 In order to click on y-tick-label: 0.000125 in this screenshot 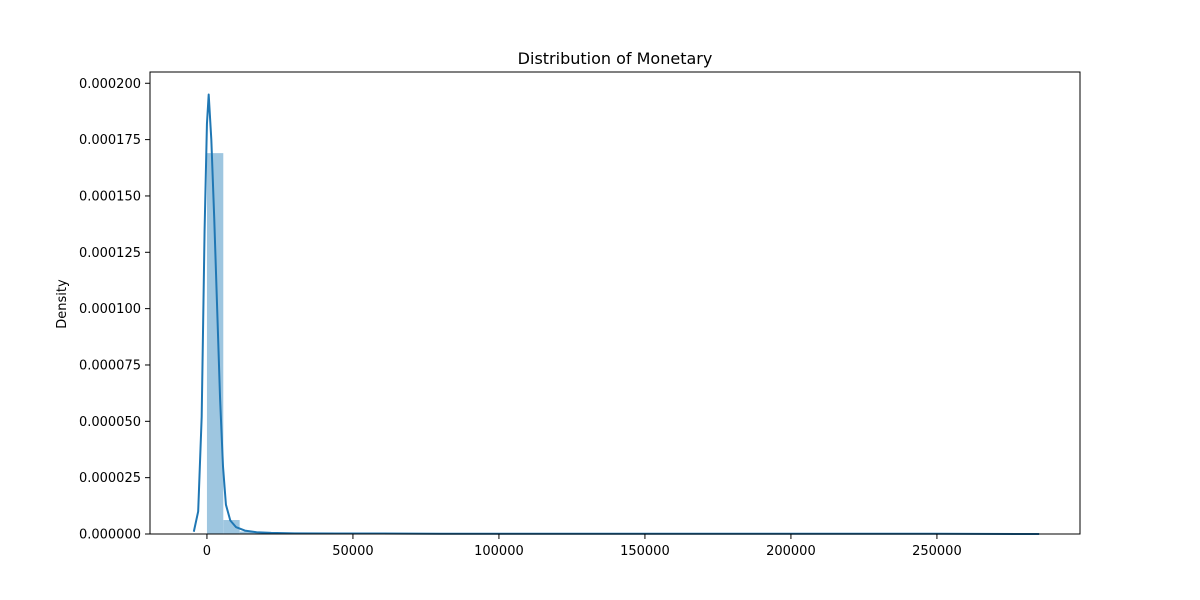, I will do `click(110, 253)`.